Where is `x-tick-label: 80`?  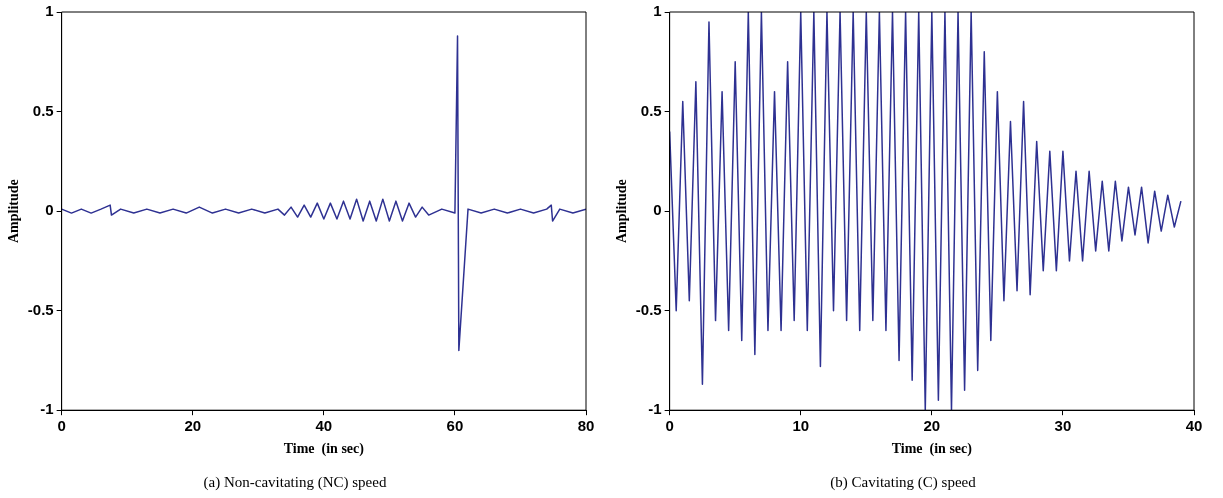
x-tick-label: 80 is located at coordinates (586, 426).